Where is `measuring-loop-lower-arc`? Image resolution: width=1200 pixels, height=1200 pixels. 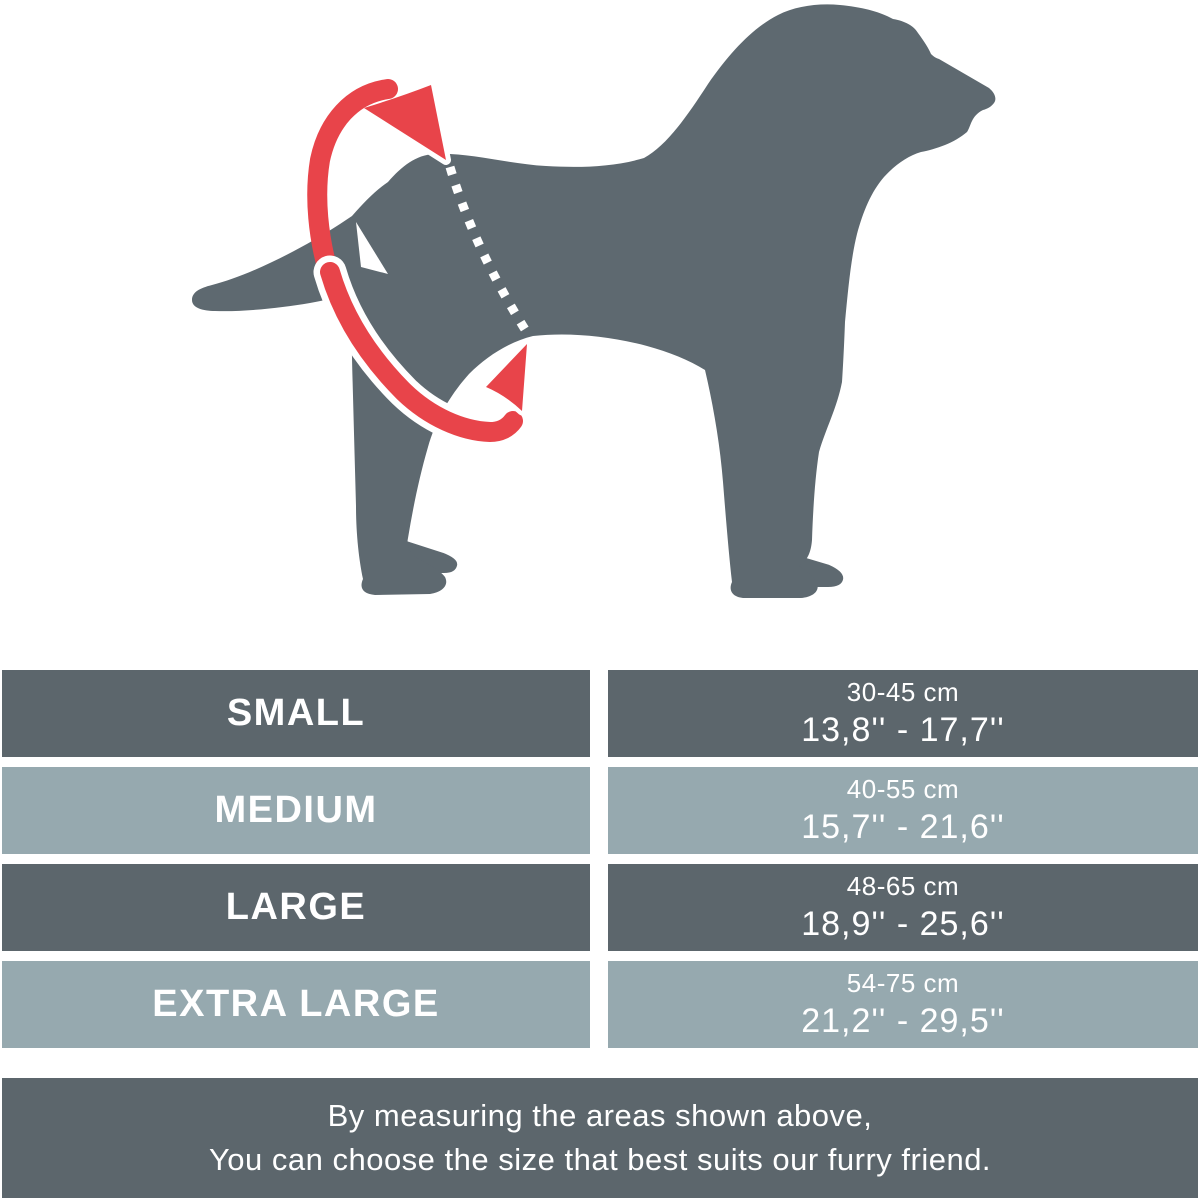
measuring-loop-lower-arc is located at coordinates (421, 352).